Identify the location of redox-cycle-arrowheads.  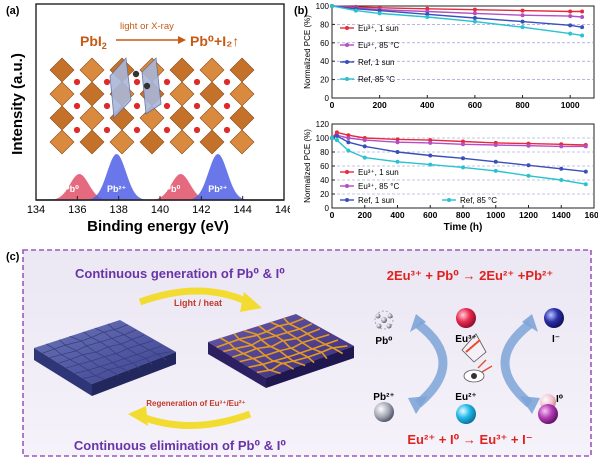
(474, 364).